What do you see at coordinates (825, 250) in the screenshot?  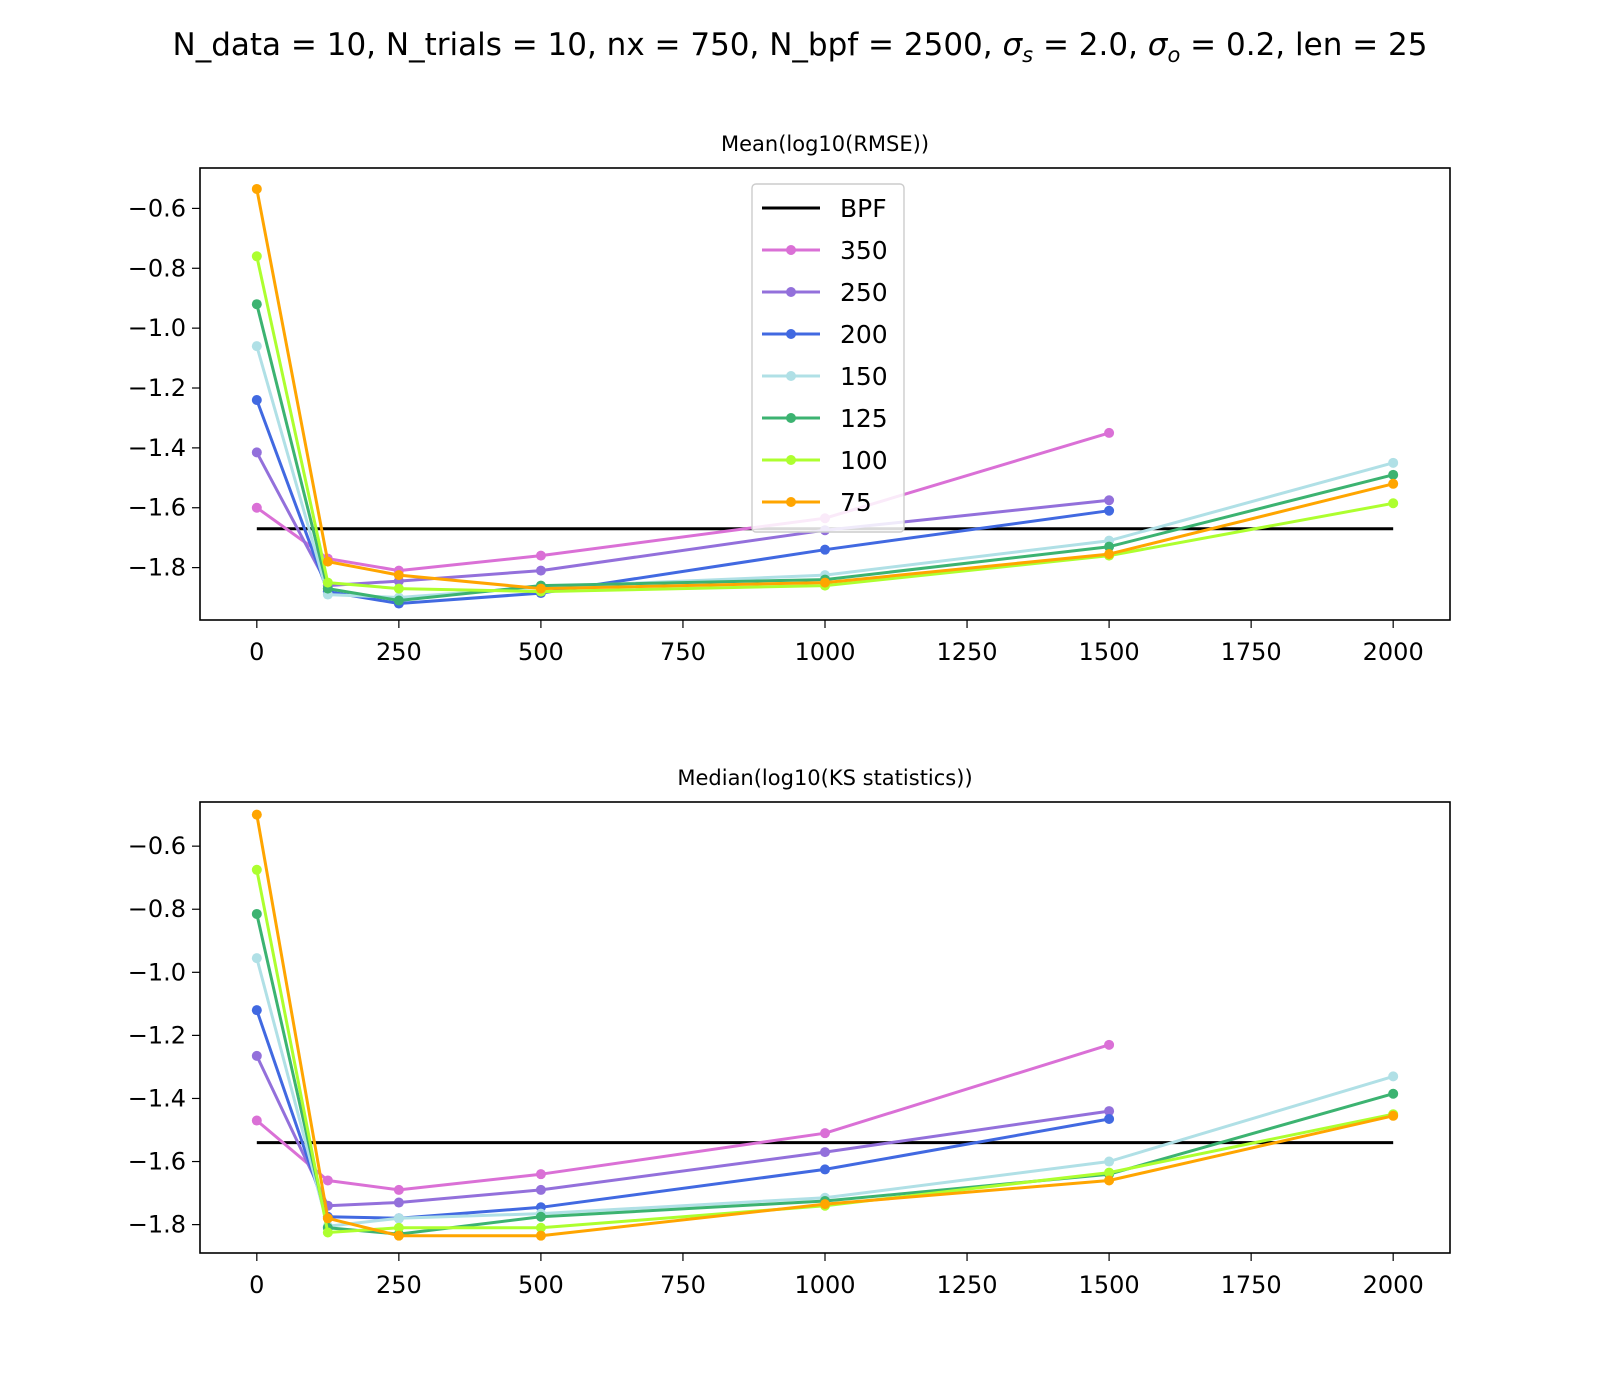 I see `legend-entry-350: 350` at bounding box center [825, 250].